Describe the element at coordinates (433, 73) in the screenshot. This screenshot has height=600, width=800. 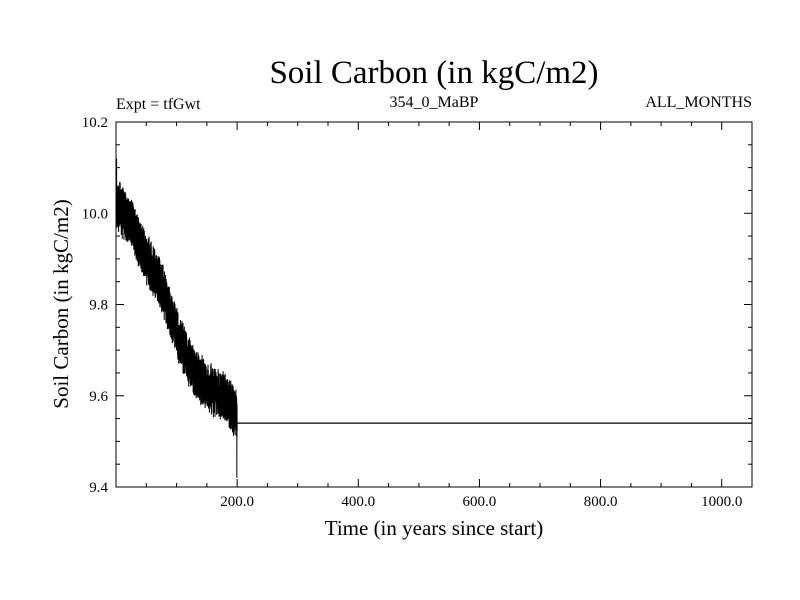
I see `chart-title: Soil Carbon (in kgC/m2)` at that location.